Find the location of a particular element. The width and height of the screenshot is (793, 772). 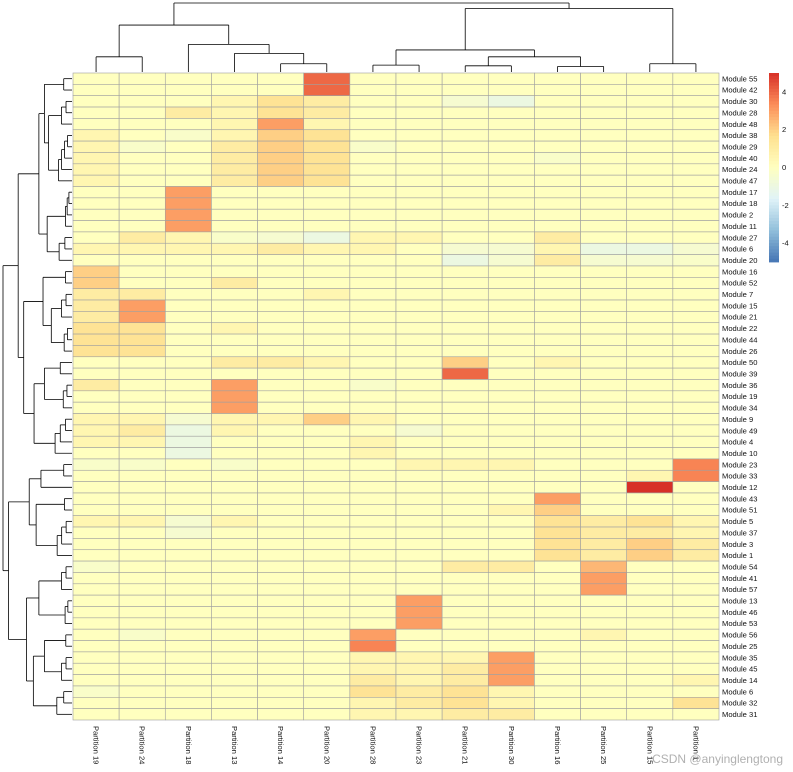

row-label: Module 33 is located at coordinates (739, 476).